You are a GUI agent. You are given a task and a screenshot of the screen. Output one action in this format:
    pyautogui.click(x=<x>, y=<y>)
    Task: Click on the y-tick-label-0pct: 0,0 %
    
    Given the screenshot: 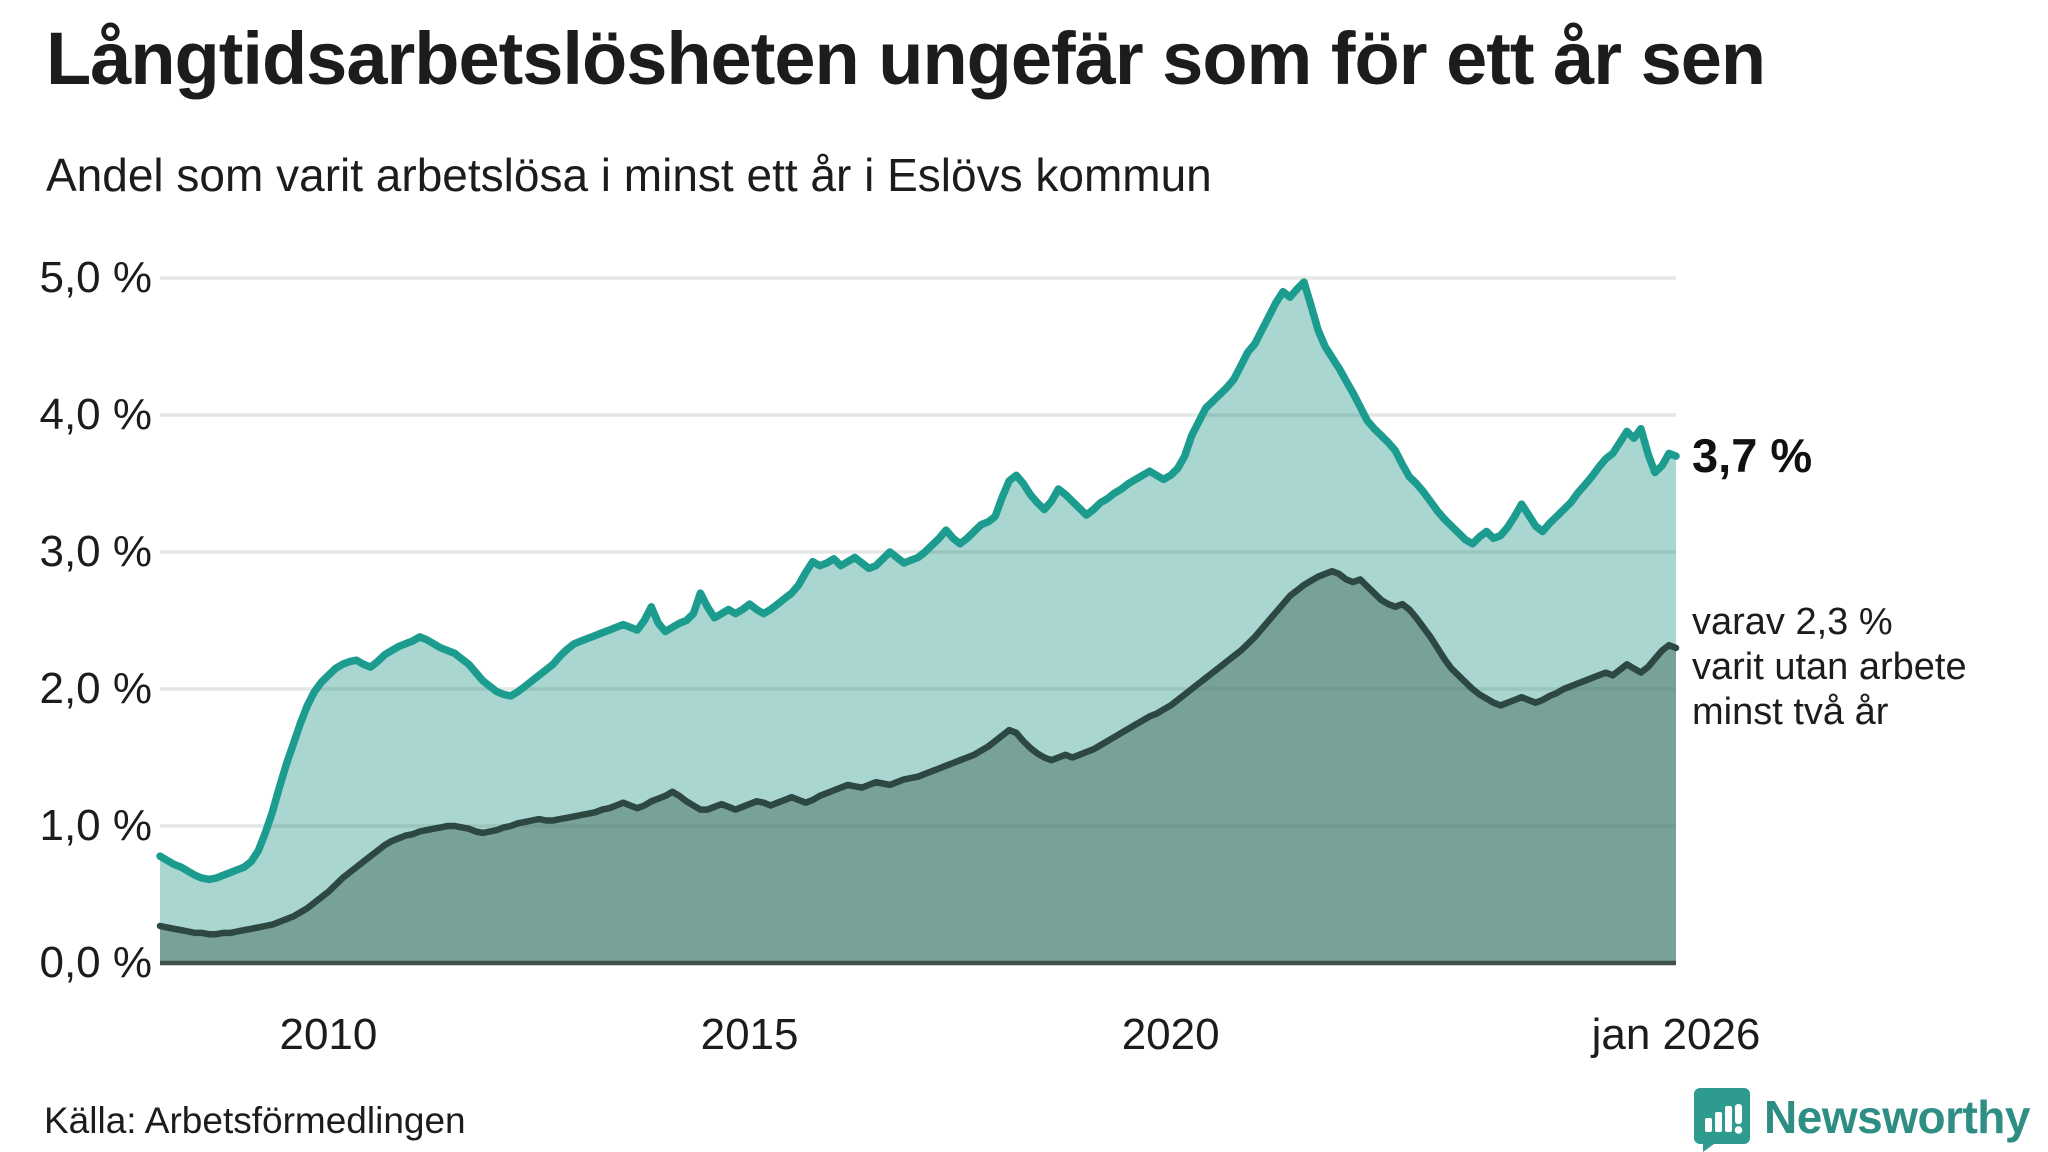 What is the action you would take?
    pyautogui.click(x=95, y=962)
    